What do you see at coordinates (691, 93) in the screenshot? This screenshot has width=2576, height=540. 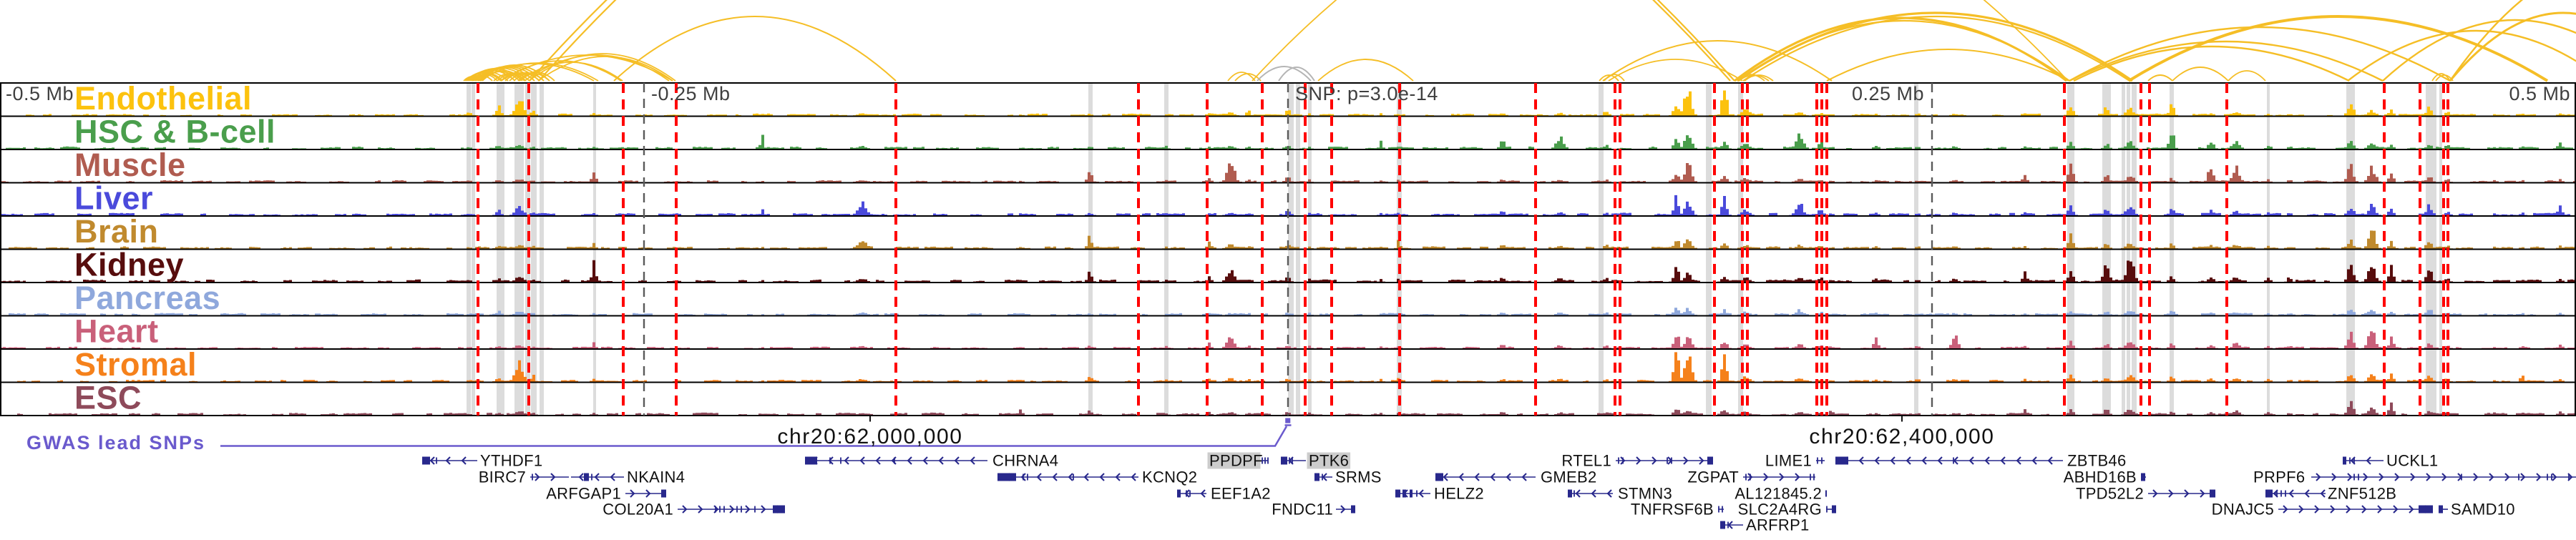 I see `svg-text: -0.25 Mb` at bounding box center [691, 93].